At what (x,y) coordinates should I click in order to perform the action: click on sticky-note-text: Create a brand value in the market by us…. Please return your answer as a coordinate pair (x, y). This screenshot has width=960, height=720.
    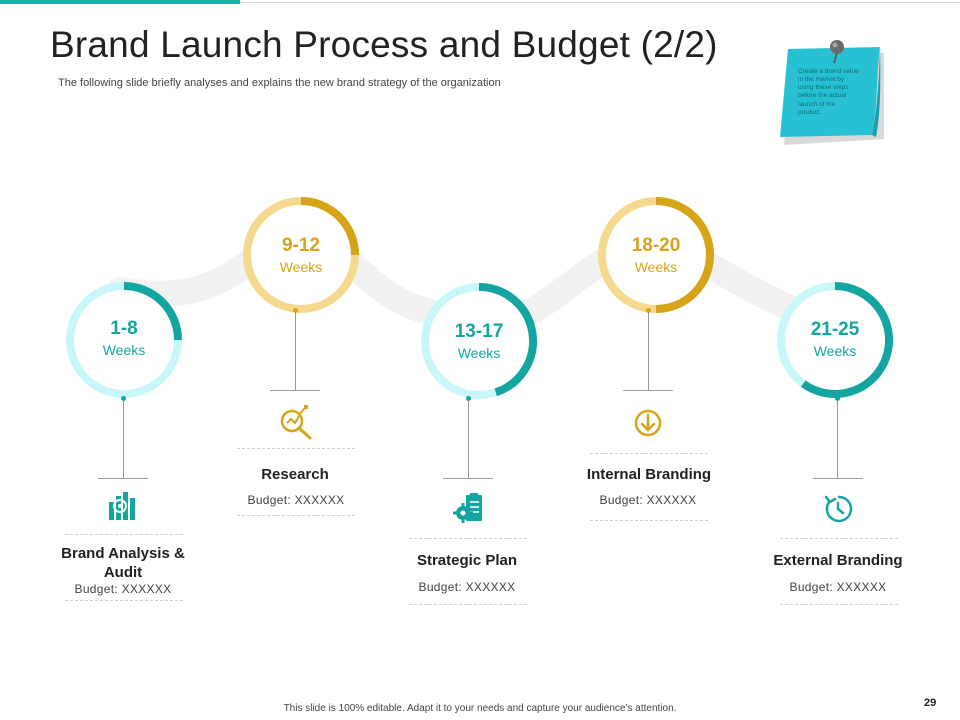
    Looking at the image, I should click on (828, 92).